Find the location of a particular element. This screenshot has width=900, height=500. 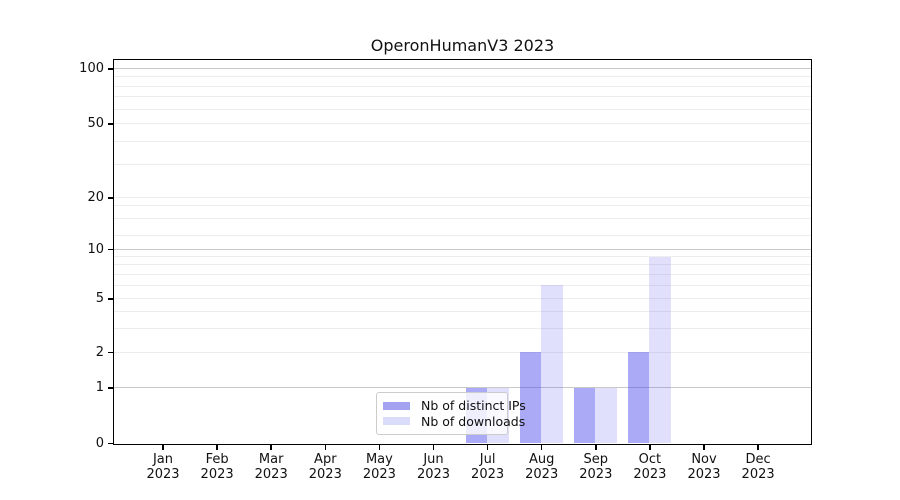

x-tick-label-sep: Sep 2023 is located at coordinates (596, 467).